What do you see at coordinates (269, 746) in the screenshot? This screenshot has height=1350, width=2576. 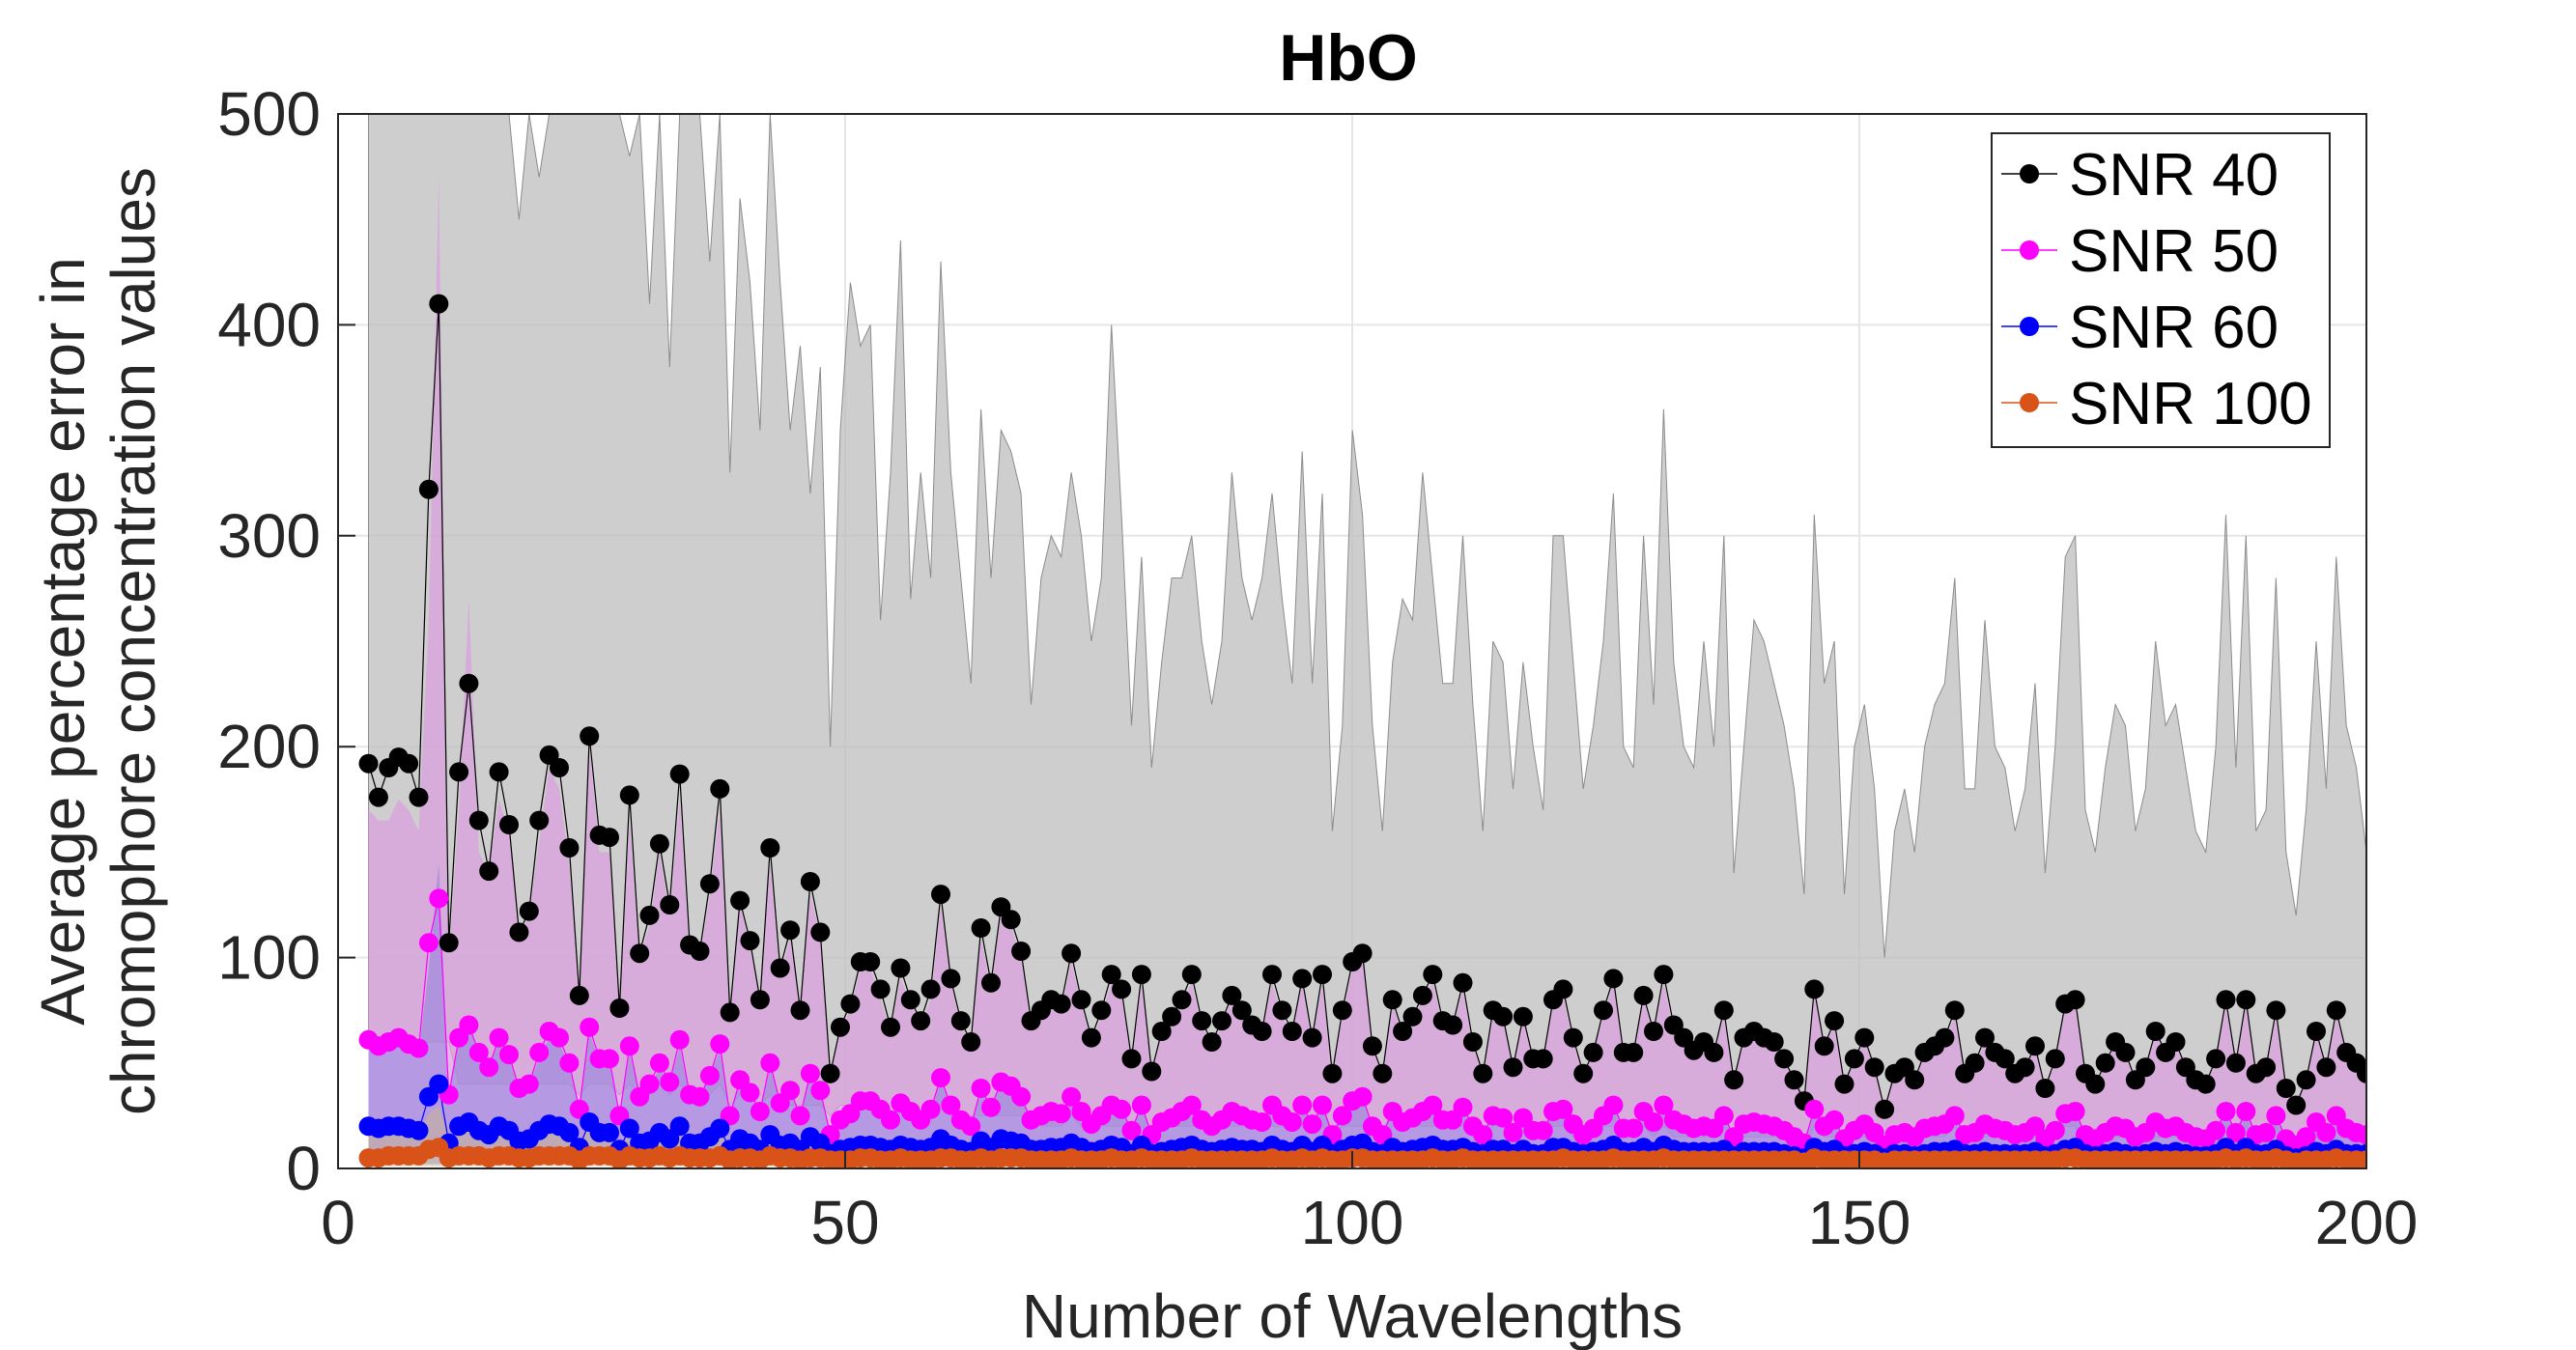 I see `y-tick-label: 200` at bounding box center [269, 746].